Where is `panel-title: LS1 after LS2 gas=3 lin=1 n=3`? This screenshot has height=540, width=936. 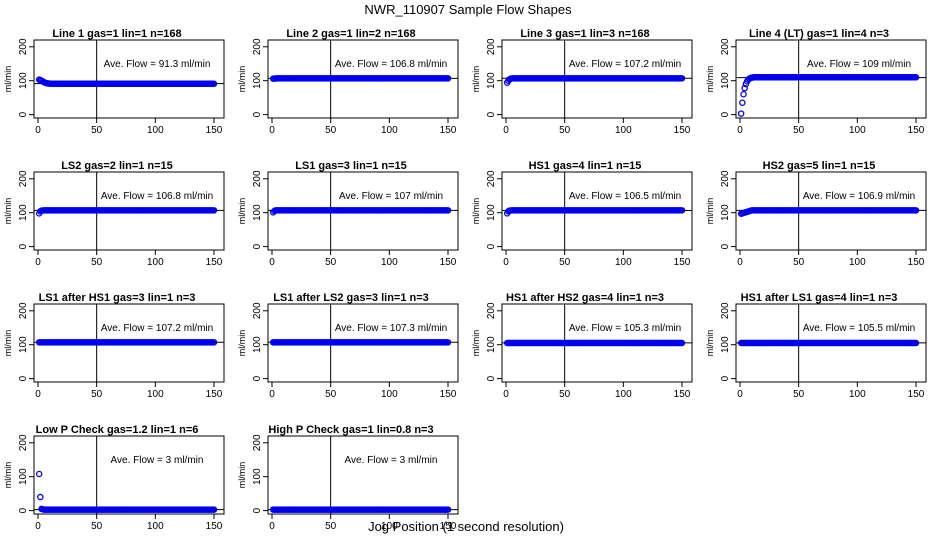
panel-title: LS1 after LS2 gas=3 lin=1 n=3 is located at coordinates (351, 298).